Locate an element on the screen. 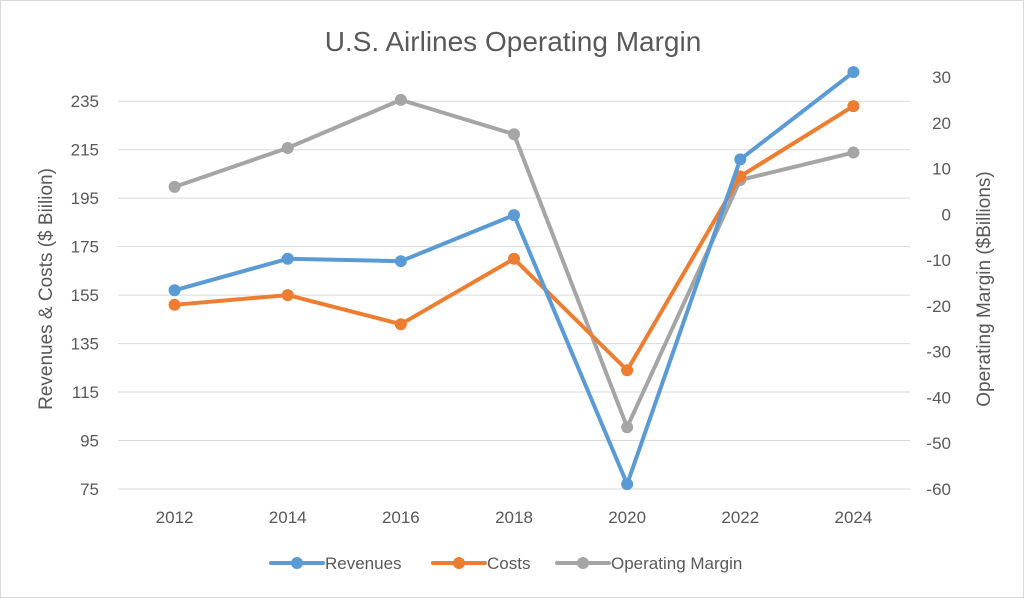 Image resolution: width=1024 pixels, height=598 pixels. right-tick-label: -30 is located at coordinates (938, 352).